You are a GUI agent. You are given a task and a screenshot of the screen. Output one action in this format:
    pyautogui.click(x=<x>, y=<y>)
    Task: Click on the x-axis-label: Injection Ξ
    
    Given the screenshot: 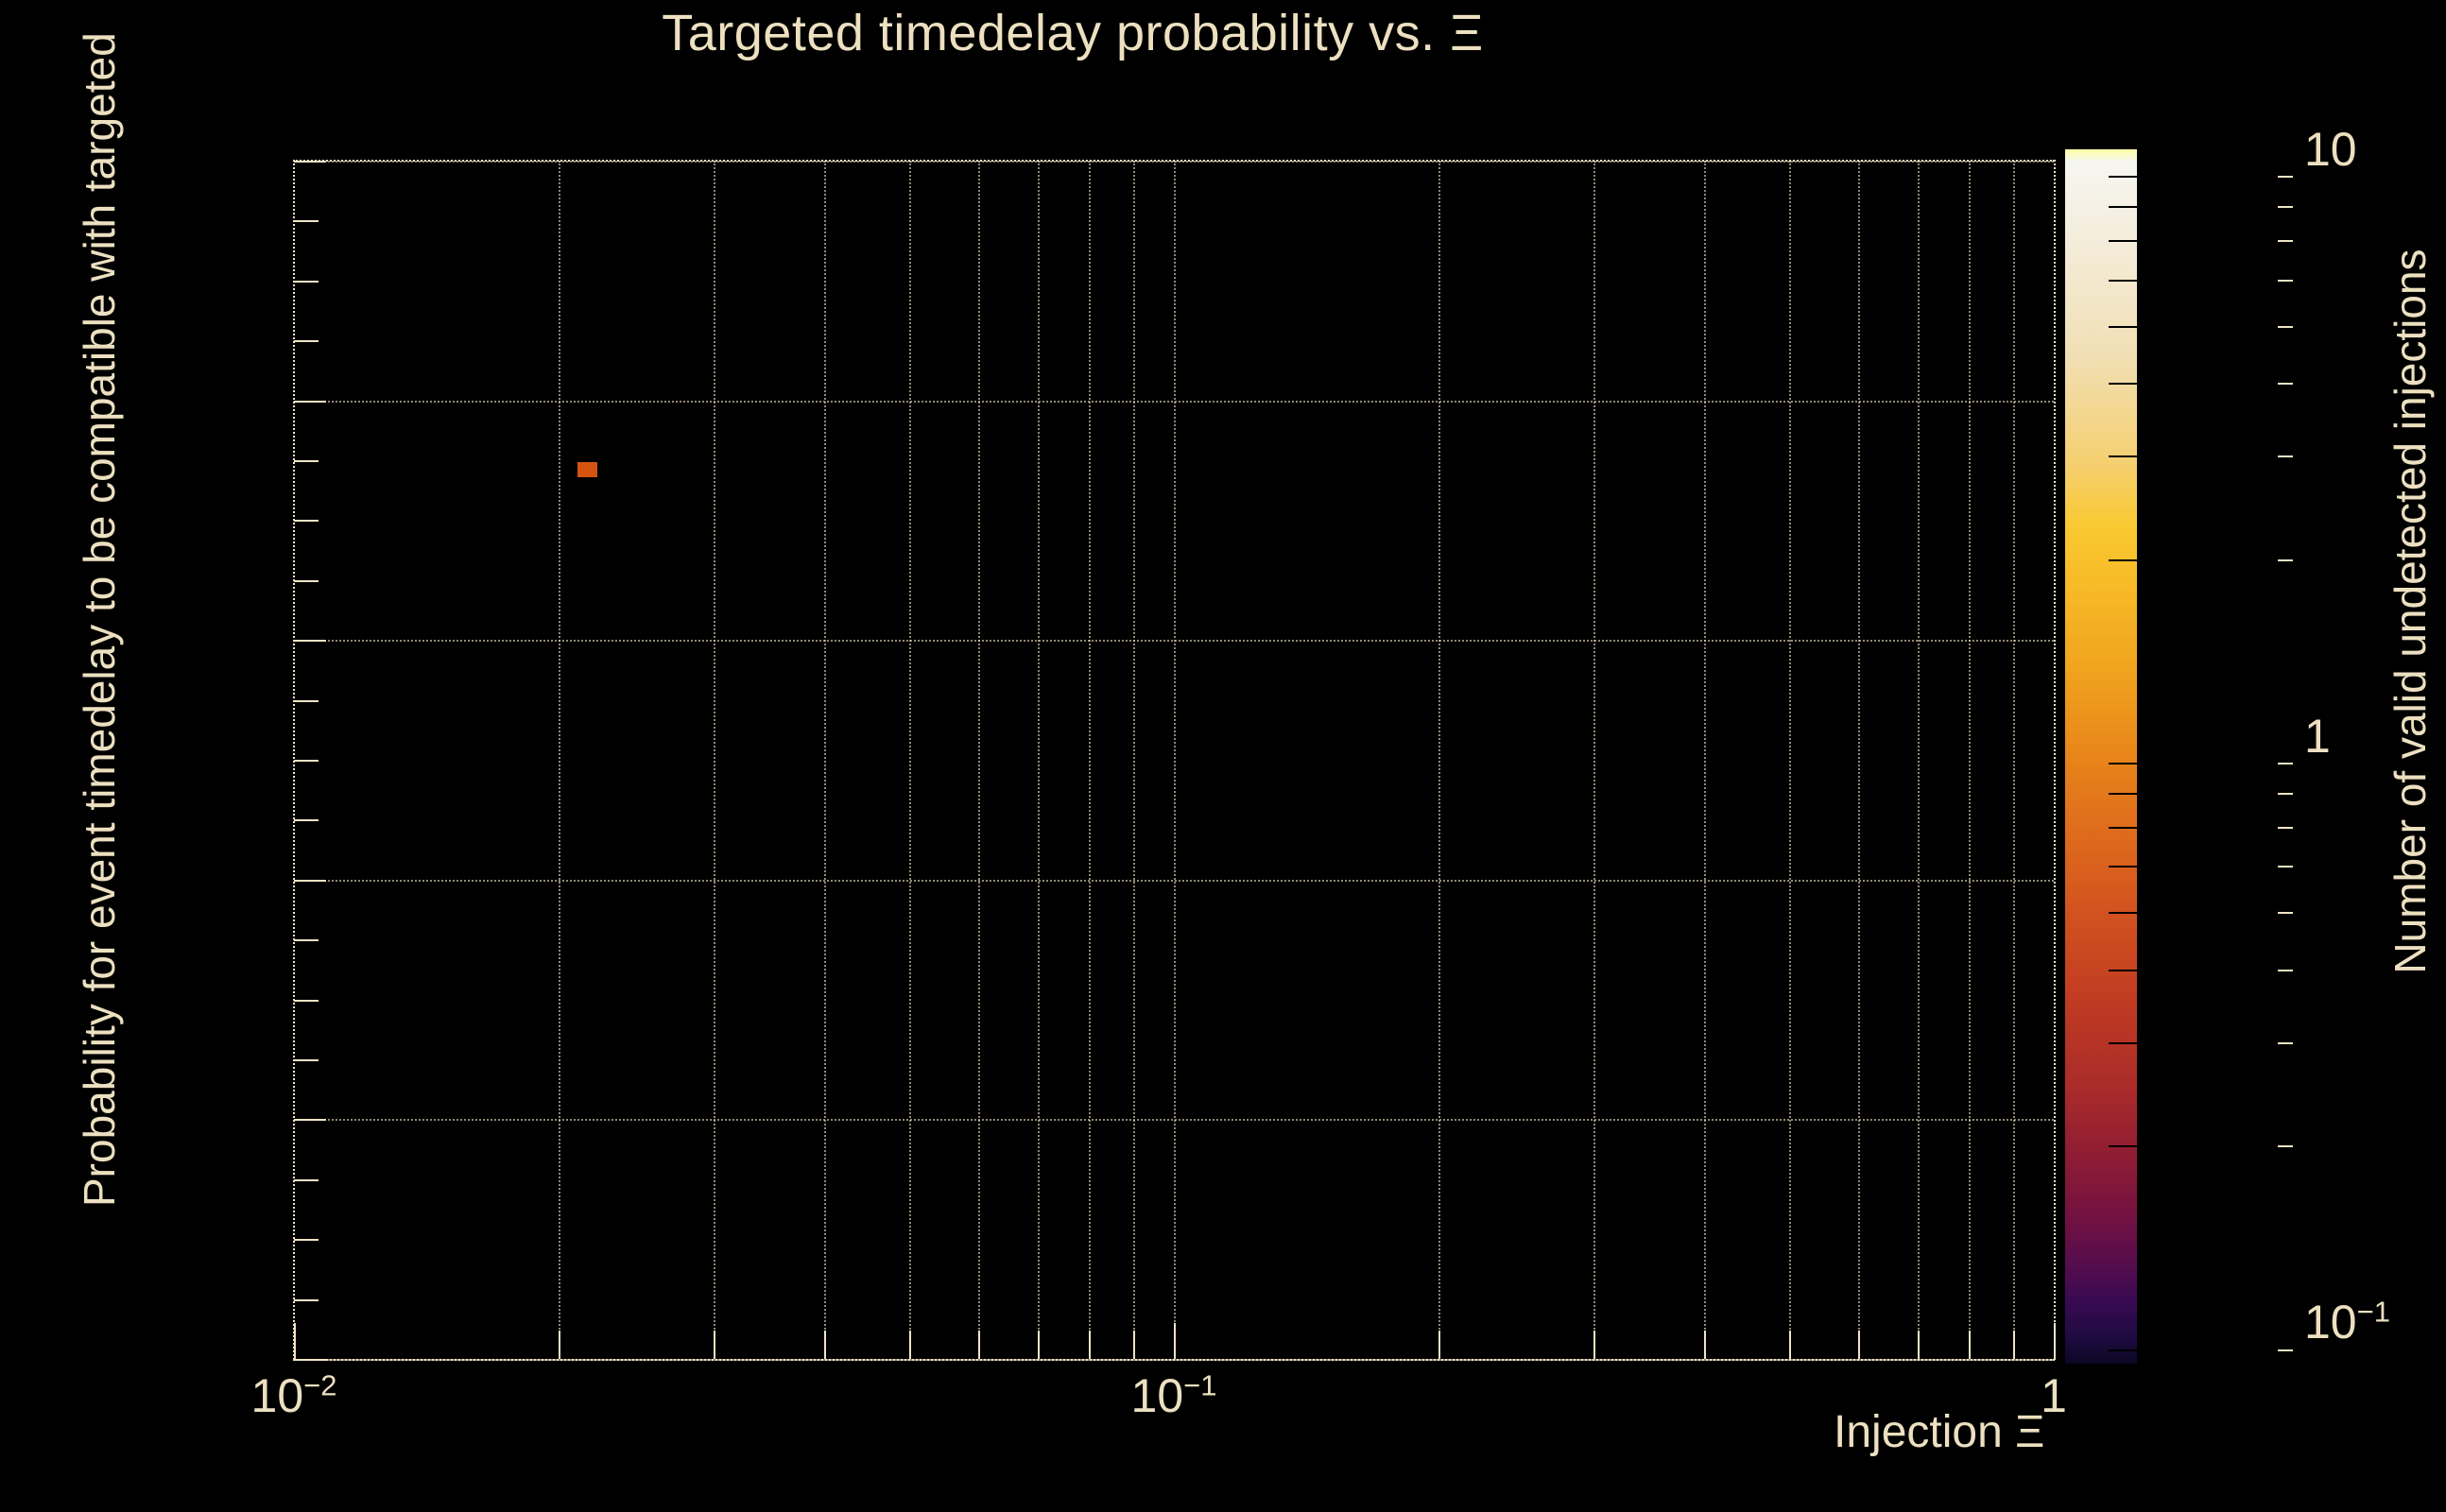 What is the action you would take?
    pyautogui.click(x=1939, y=1432)
    